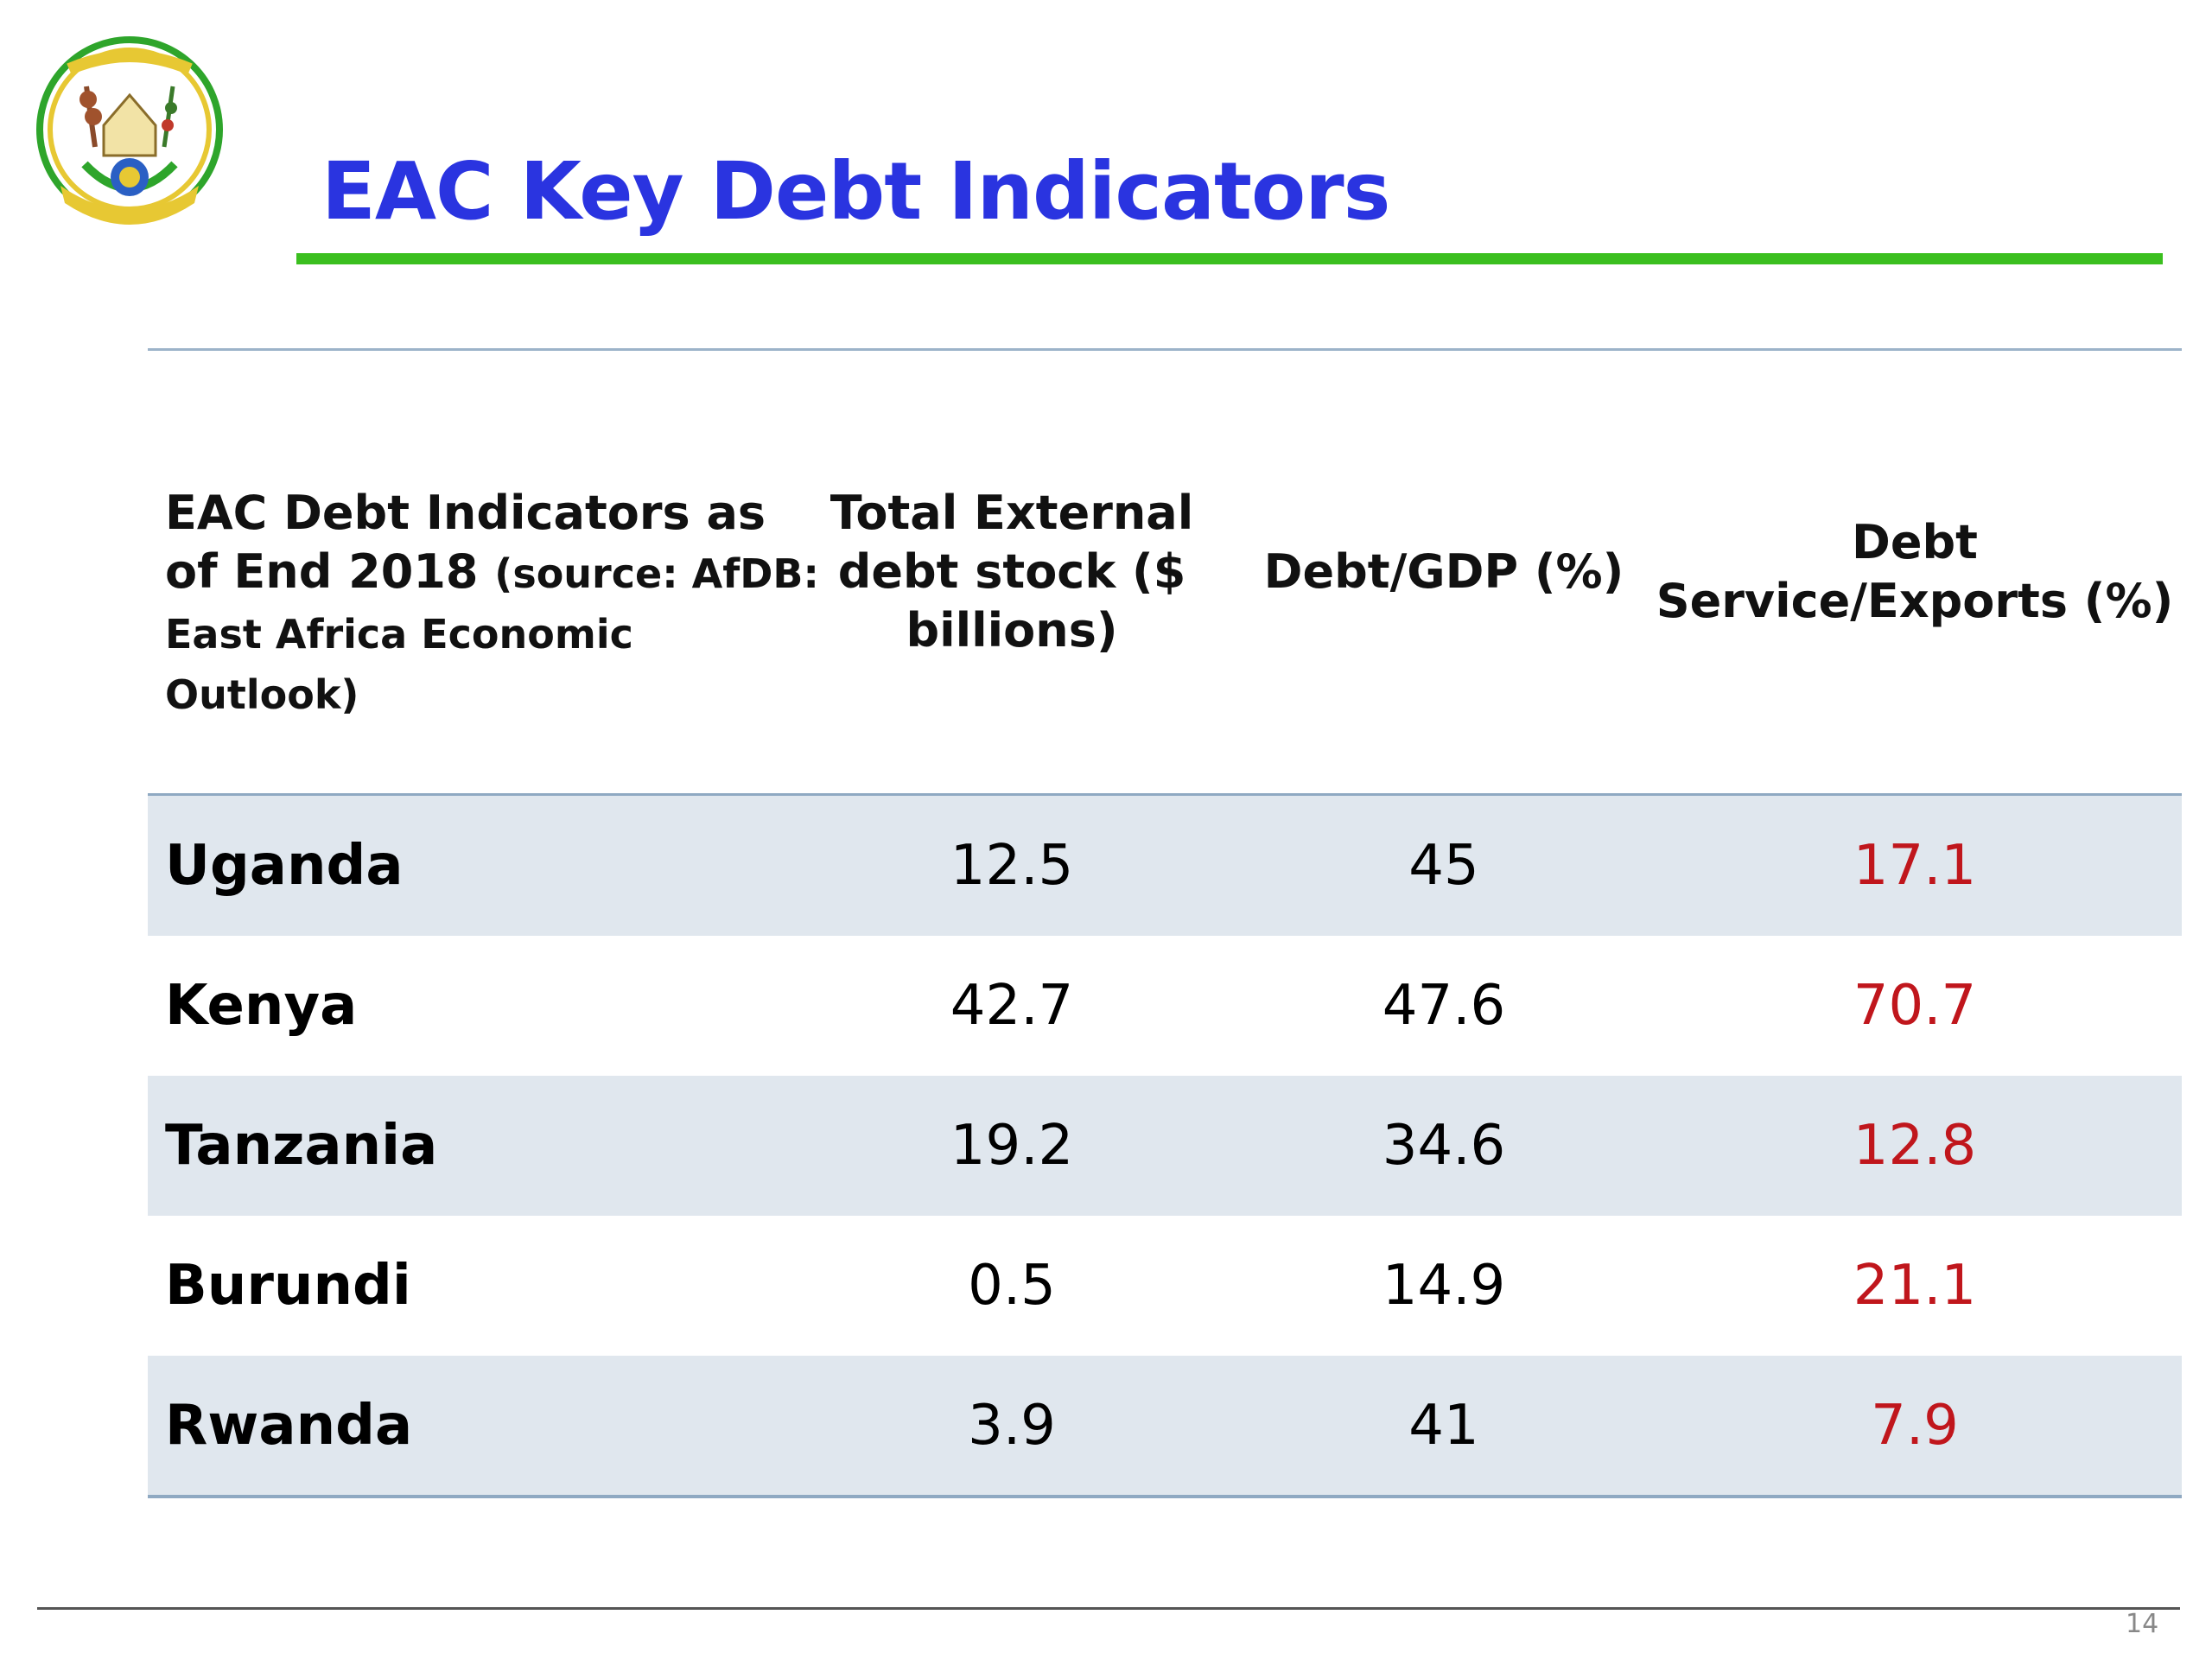 This screenshot has height=1659, width=2212. What do you see at coordinates (1165, 1286) in the screenshot?
I see `table-row: Burundi 0.5 14.9 21.1` at bounding box center [1165, 1286].